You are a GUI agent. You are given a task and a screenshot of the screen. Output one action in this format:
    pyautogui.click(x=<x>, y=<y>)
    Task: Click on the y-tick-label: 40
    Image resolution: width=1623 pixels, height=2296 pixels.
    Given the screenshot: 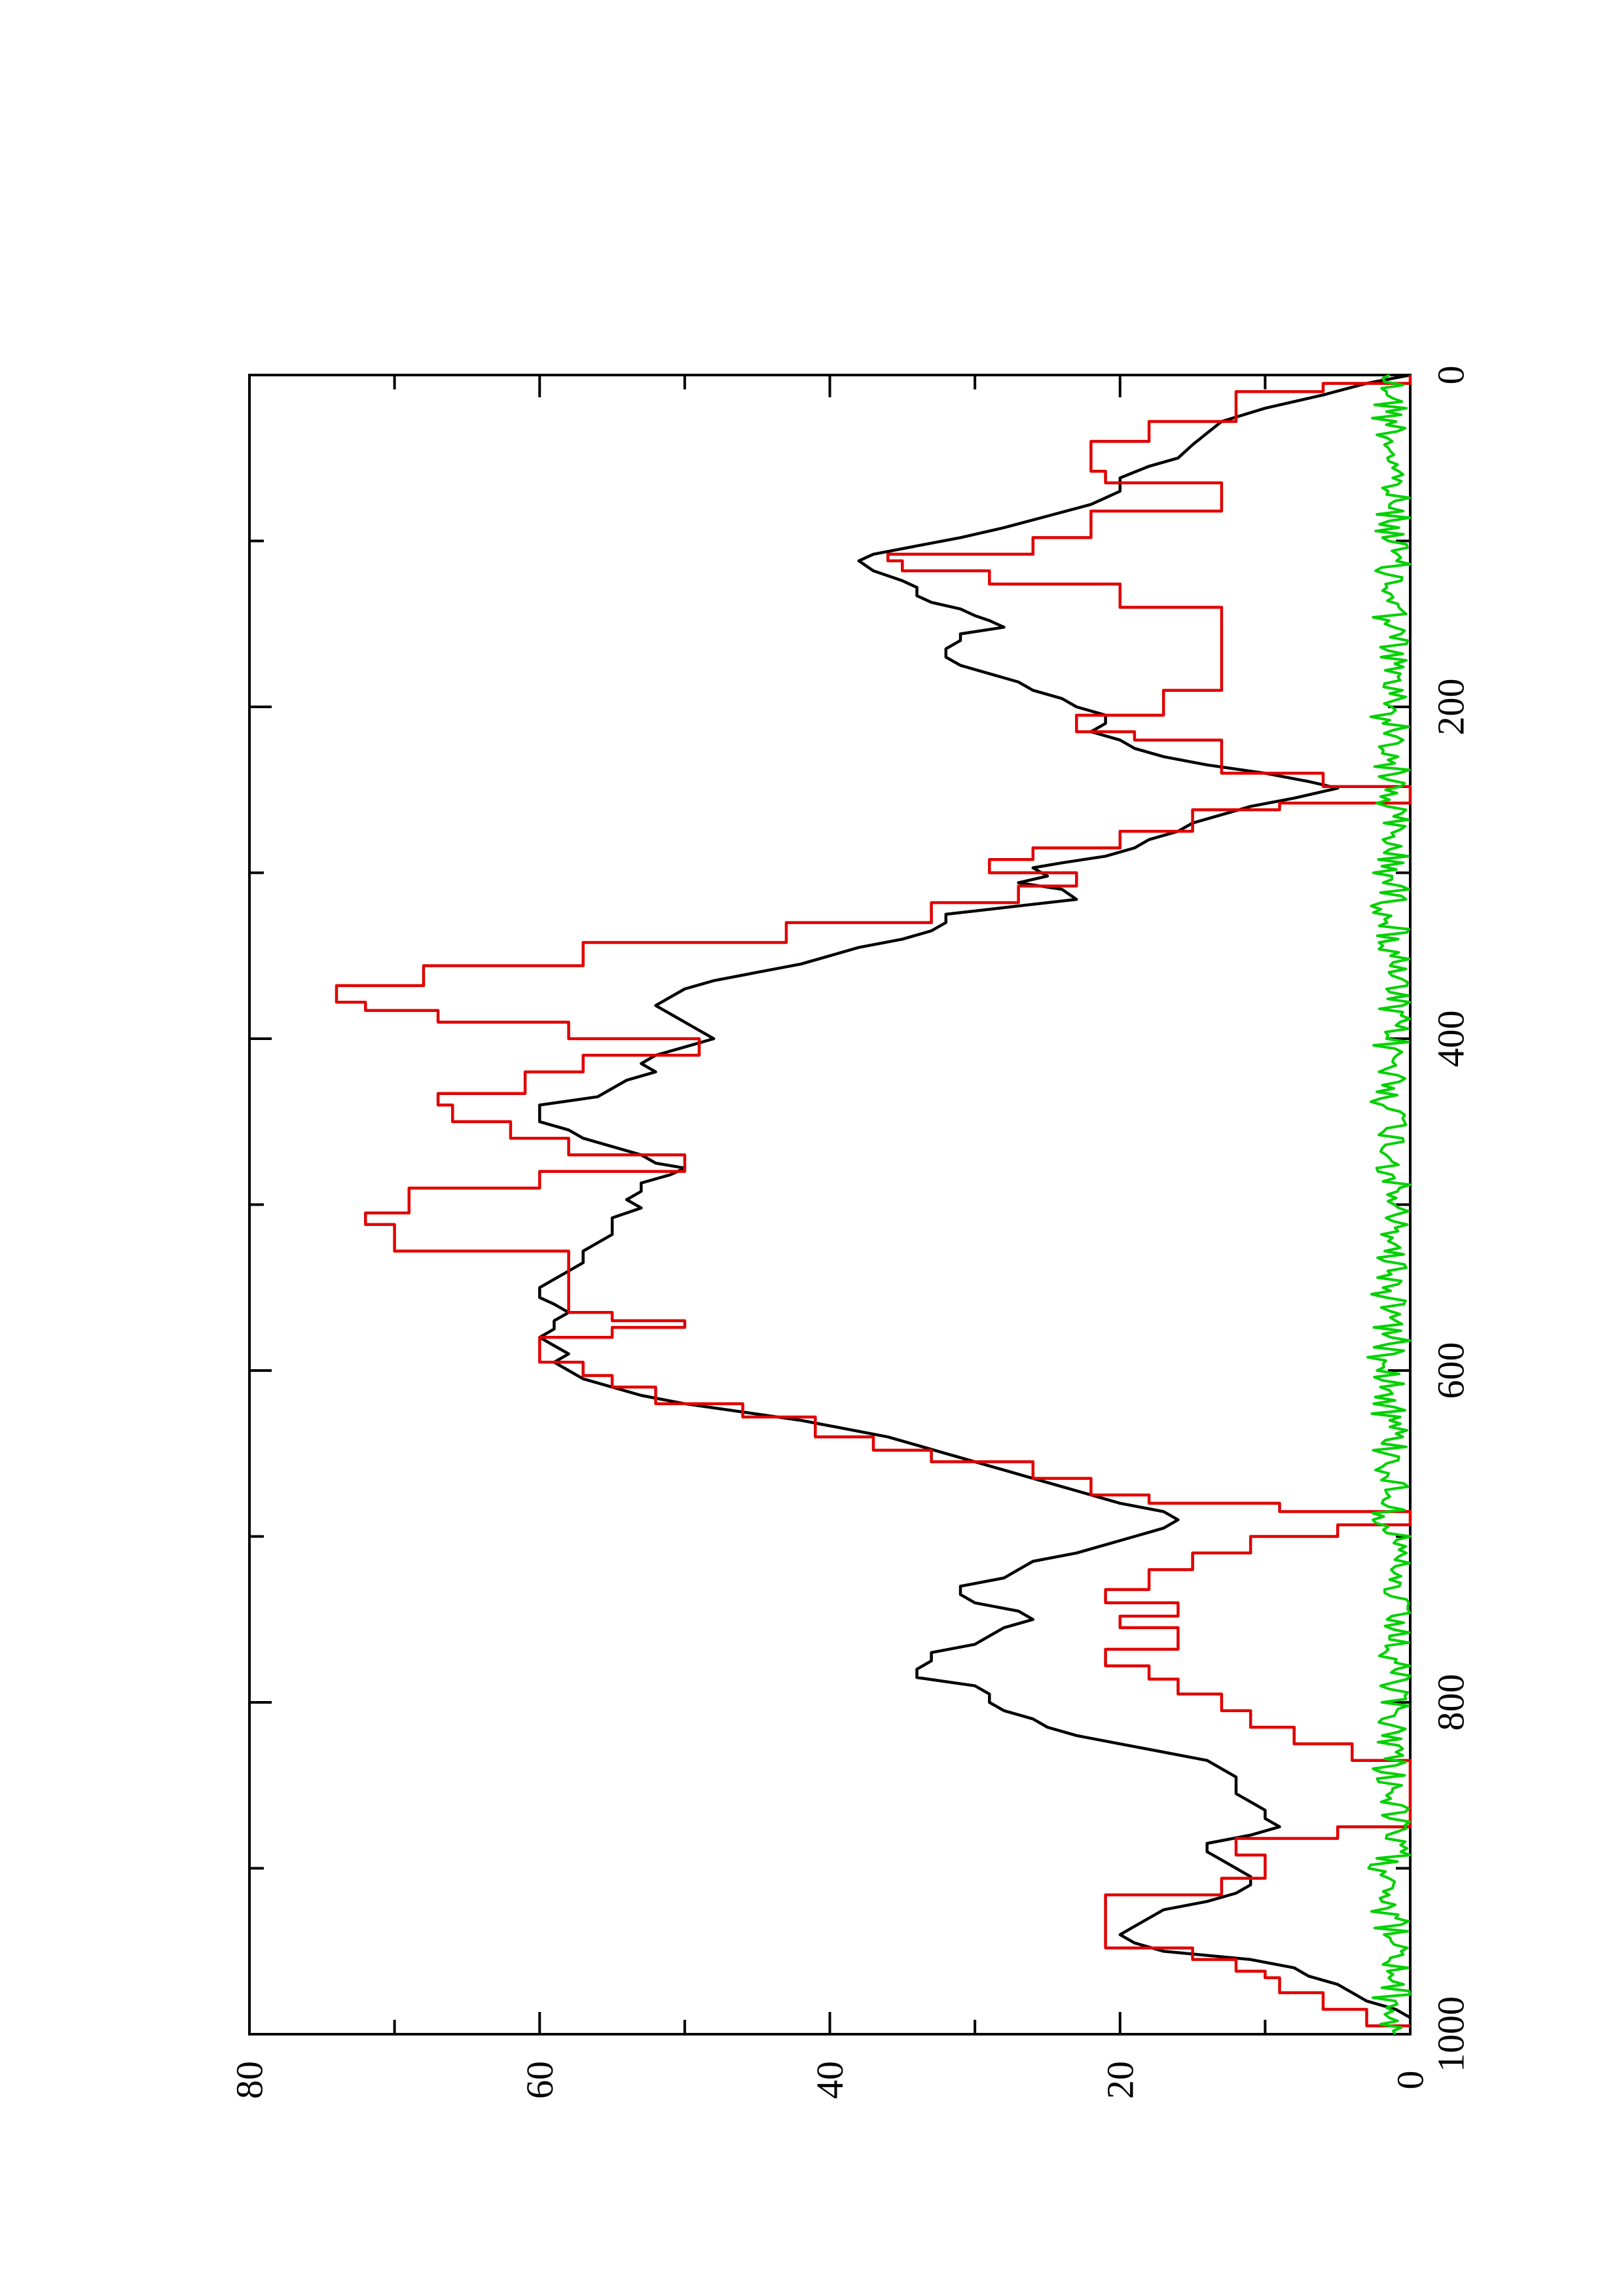 What is the action you would take?
    pyautogui.click(x=830, y=2080)
    